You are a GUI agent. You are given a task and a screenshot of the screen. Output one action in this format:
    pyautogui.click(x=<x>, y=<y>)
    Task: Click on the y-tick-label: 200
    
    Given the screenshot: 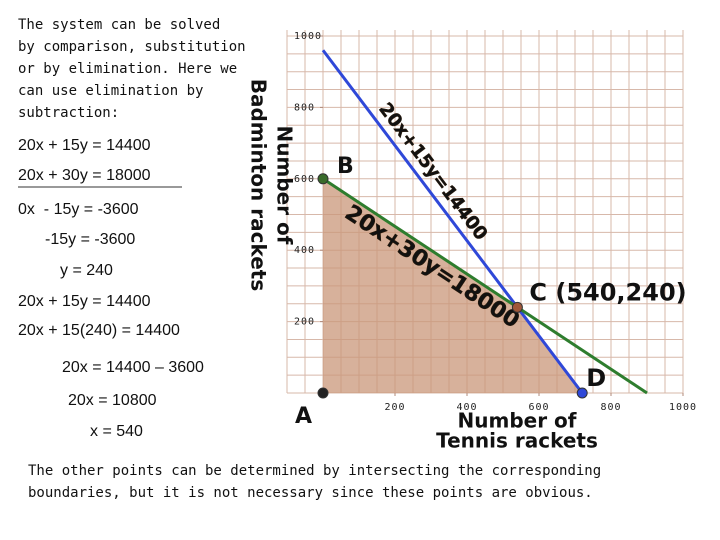 What is the action you would take?
    pyautogui.click(x=304, y=322)
    